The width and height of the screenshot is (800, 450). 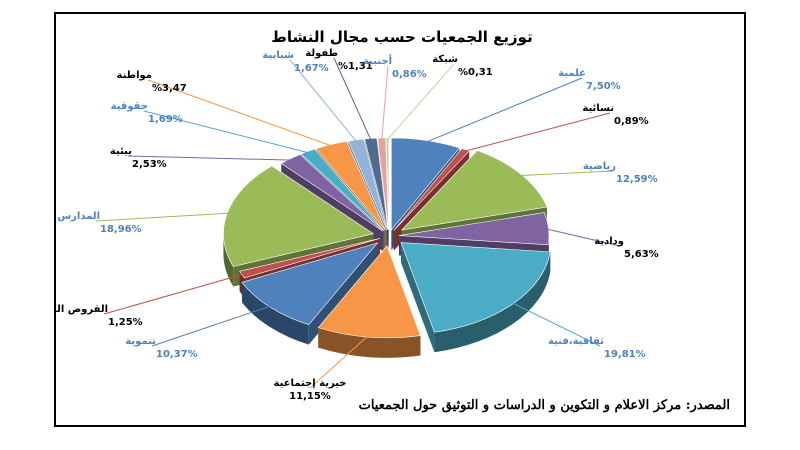 What do you see at coordinates (78, 216) in the screenshot?
I see `slice-name-9: المدارس` at bounding box center [78, 216].